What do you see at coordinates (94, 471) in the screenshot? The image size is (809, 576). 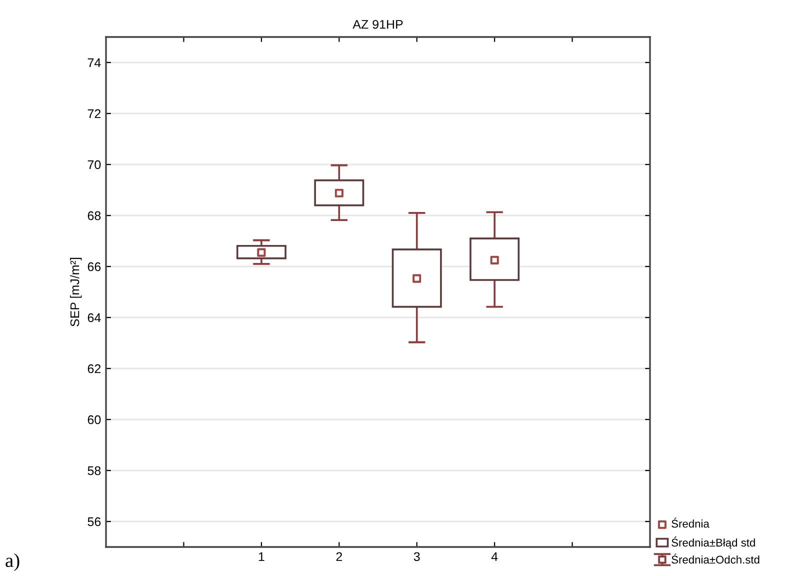 I see `y-tick-label: 58` at bounding box center [94, 471].